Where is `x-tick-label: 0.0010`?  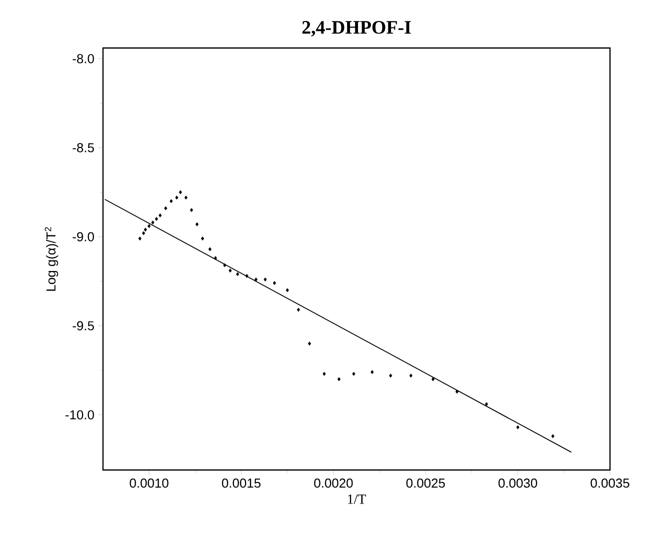 x-tick-label: 0.0010 is located at coordinates (149, 483).